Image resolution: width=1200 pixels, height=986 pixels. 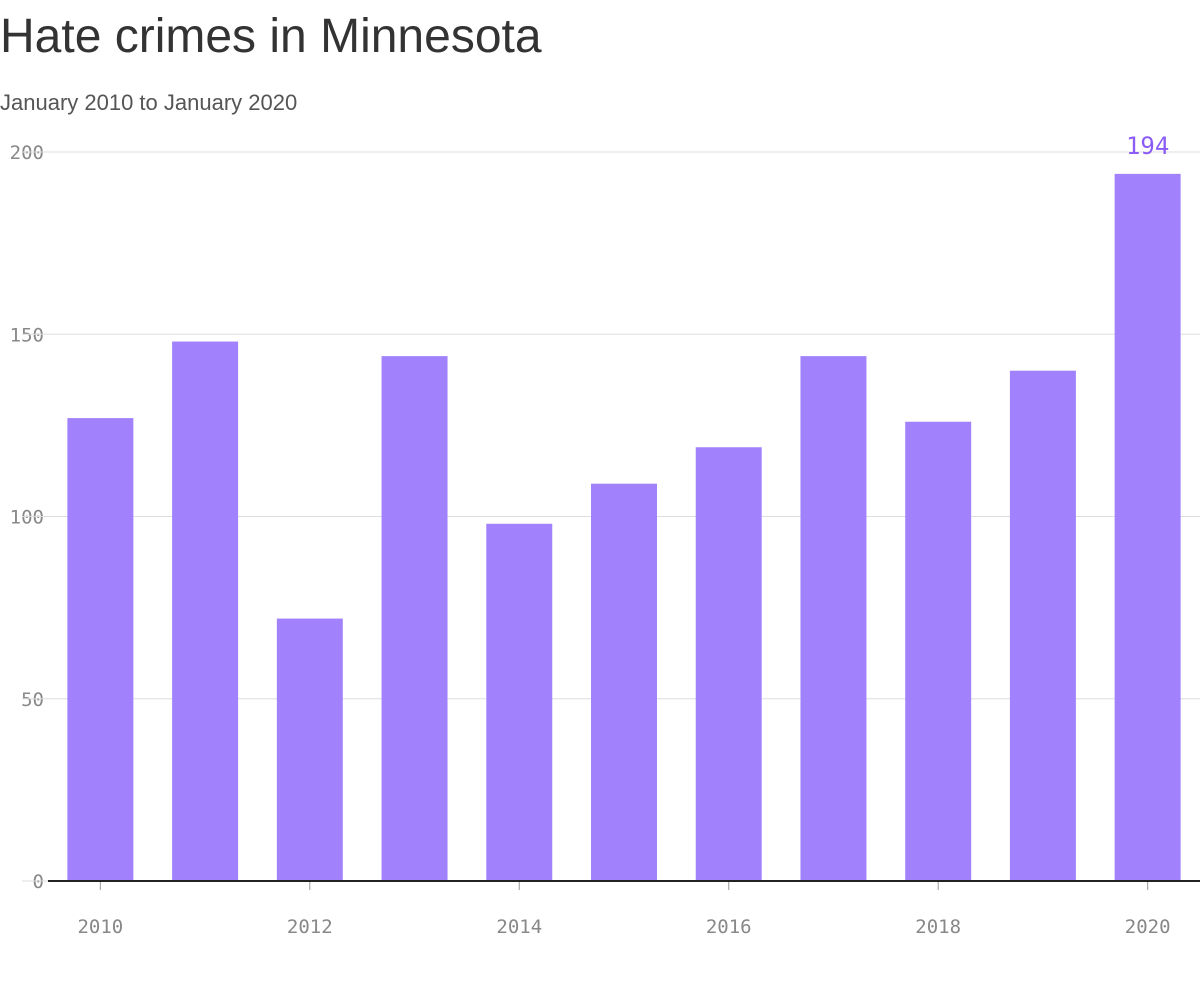 I want to click on chart-title: Hate crimes in Minnesota, so click(x=271, y=36).